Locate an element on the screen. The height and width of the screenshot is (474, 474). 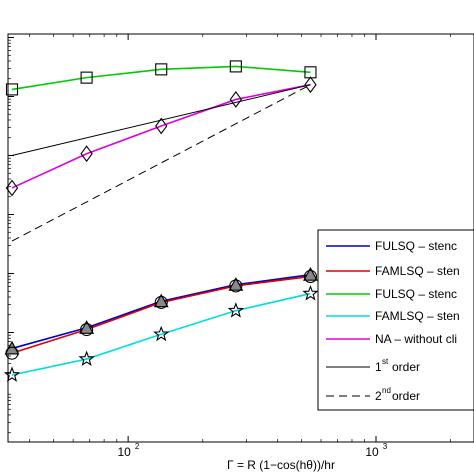
legend-label-0: FULSQ – stenc is located at coordinates (416, 246).